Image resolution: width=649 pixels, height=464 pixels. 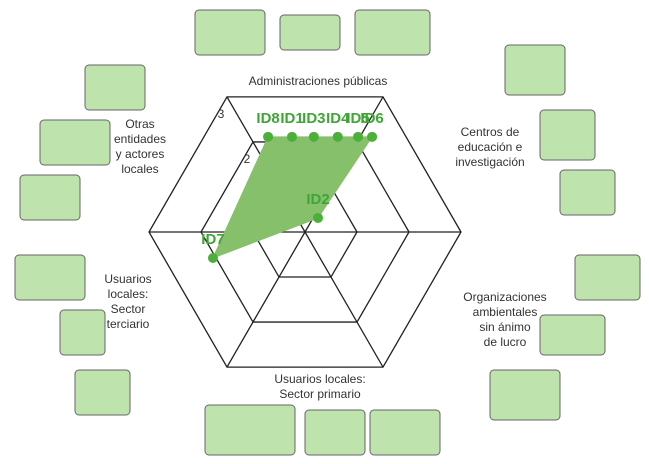 What do you see at coordinates (140, 154) in the screenshot?
I see `axis-label: y actores` at bounding box center [140, 154].